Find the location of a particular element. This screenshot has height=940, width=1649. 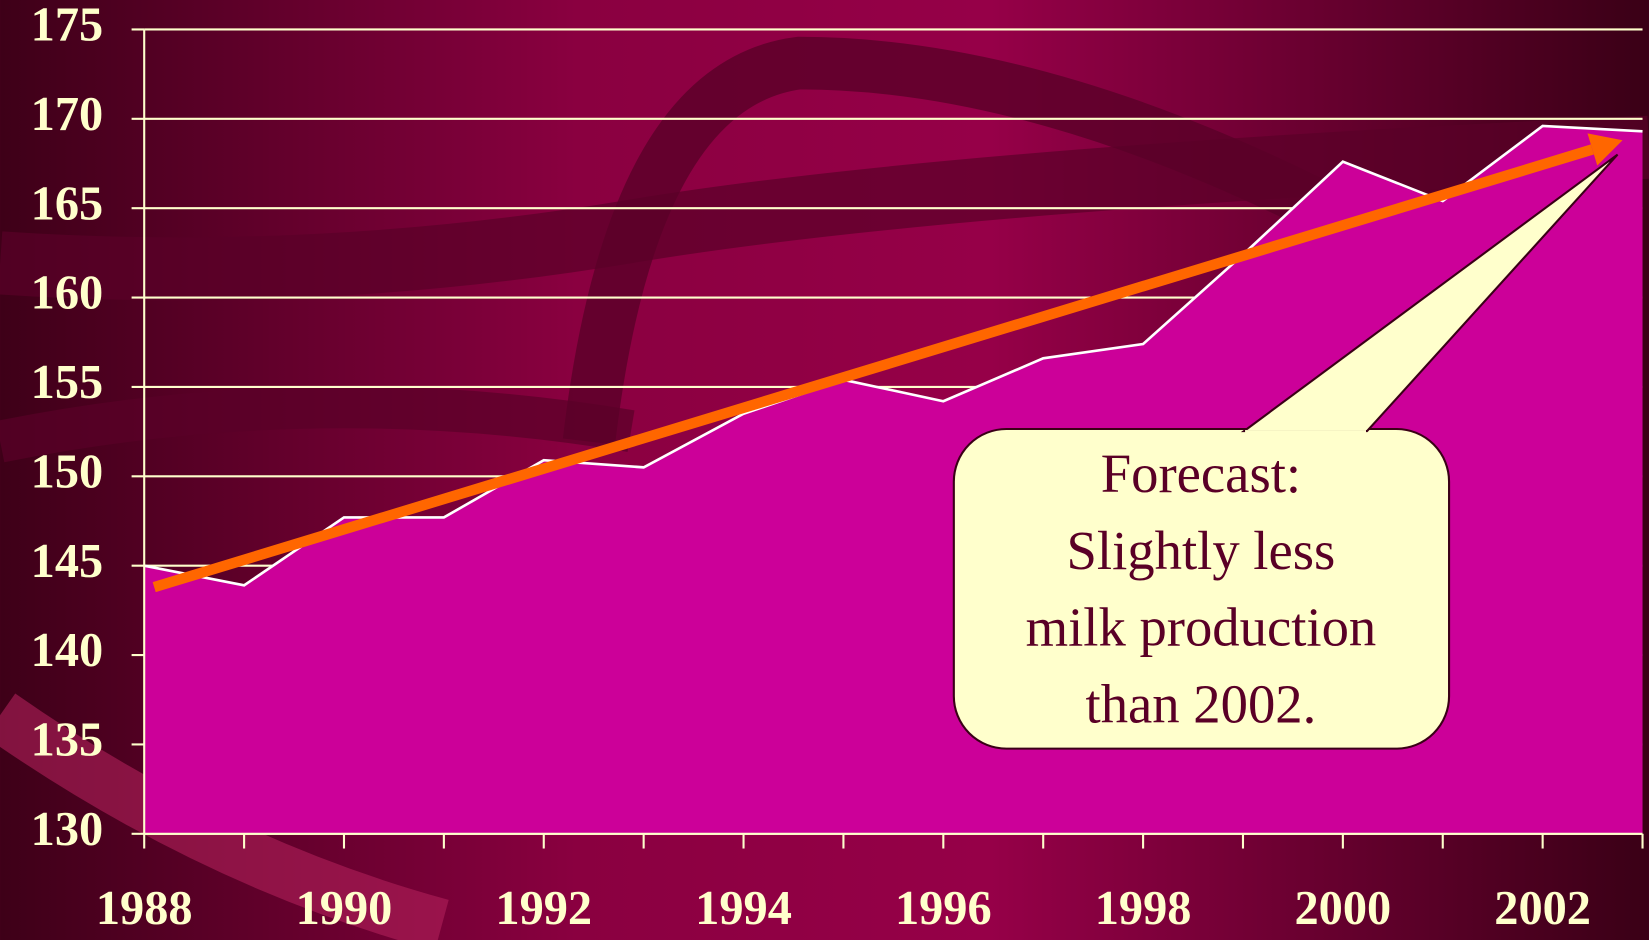

trend-arrowhead is located at coordinates (1605, 149).